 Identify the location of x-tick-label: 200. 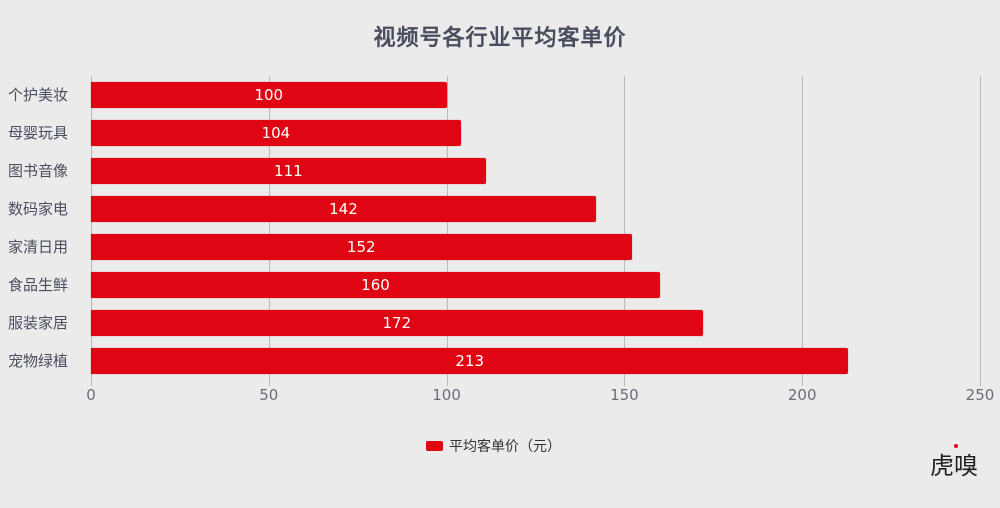
(802, 395).